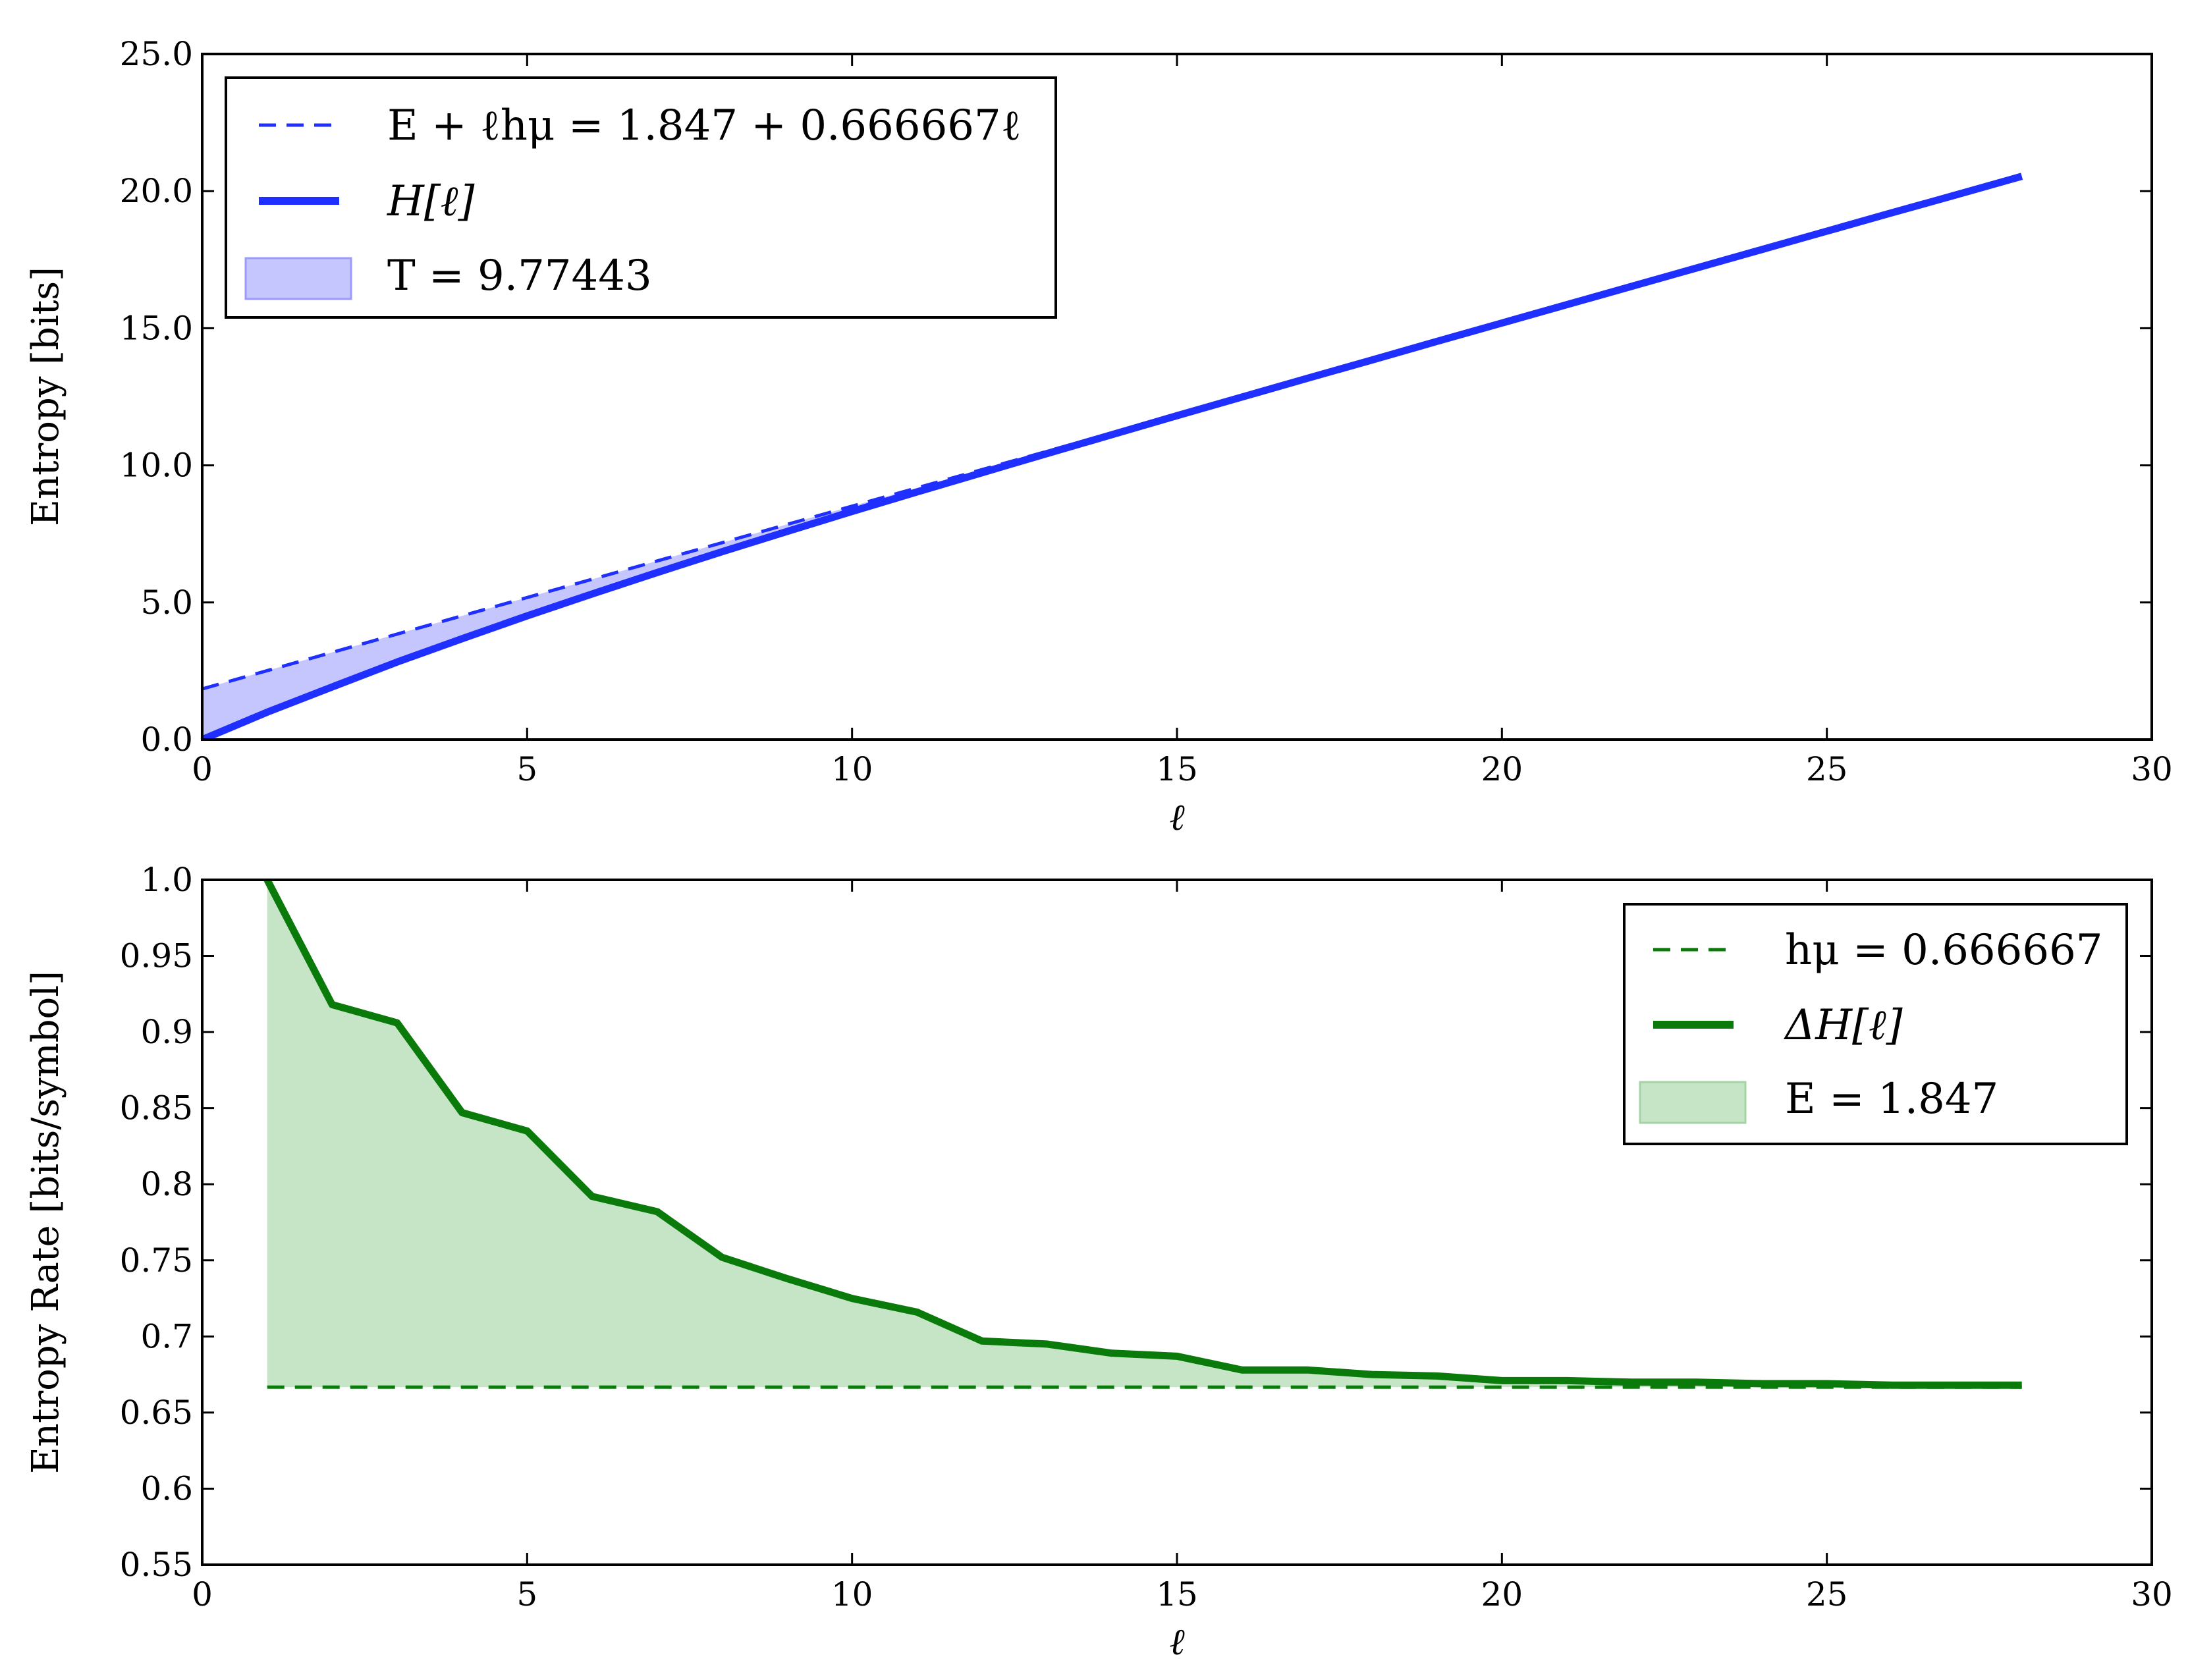 This screenshot has width=2188, height=1680. Describe the element at coordinates (167, 880) in the screenshot. I see `y-tick-label: 1.0` at that location.